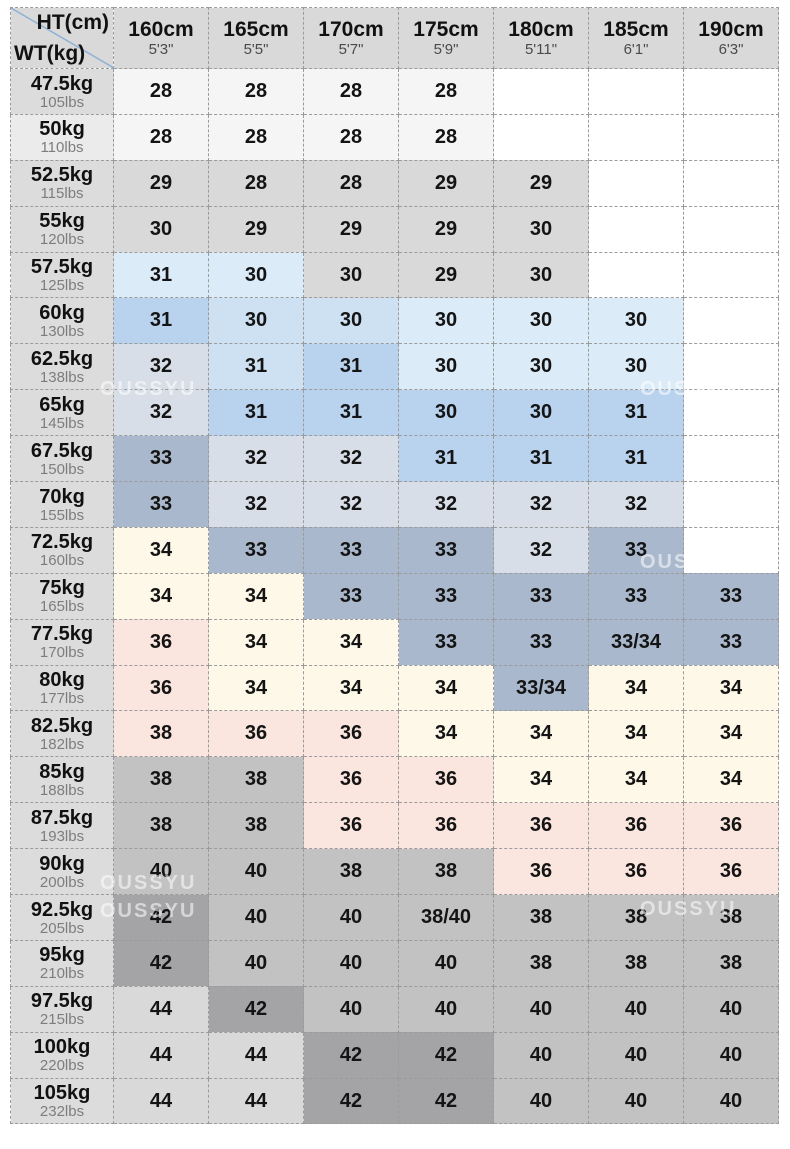  What do you see at coordinates (256, 49) in the screenshot?
I see `column-header-ft: 5'5"` at bounding box center [256, 49].